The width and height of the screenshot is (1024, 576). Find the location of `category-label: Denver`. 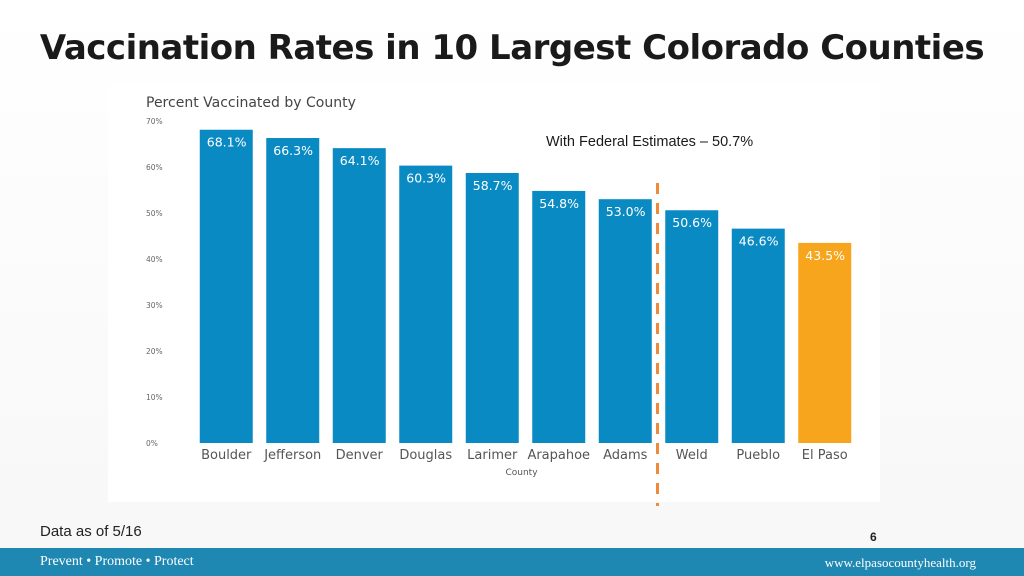

category-label: Denver is located at coordinates (360, 455).